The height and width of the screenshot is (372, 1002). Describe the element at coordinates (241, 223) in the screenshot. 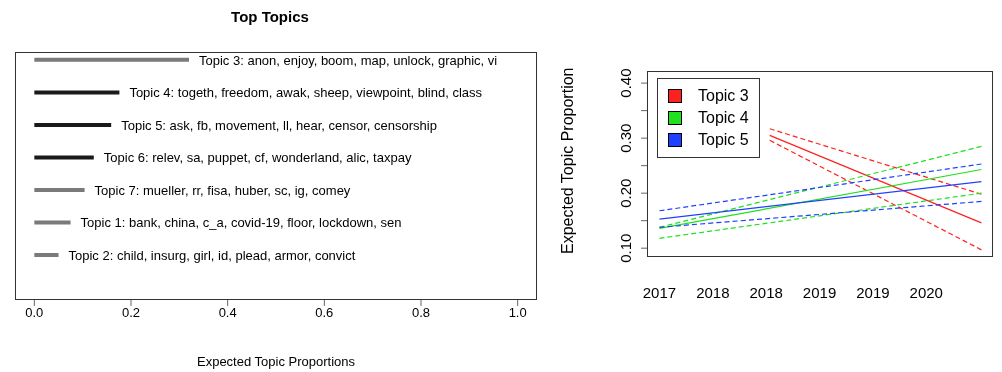

I see `annotation: Topic 1: bank, china, c_a, covid-19, floor, lockdown, sen` at that location.